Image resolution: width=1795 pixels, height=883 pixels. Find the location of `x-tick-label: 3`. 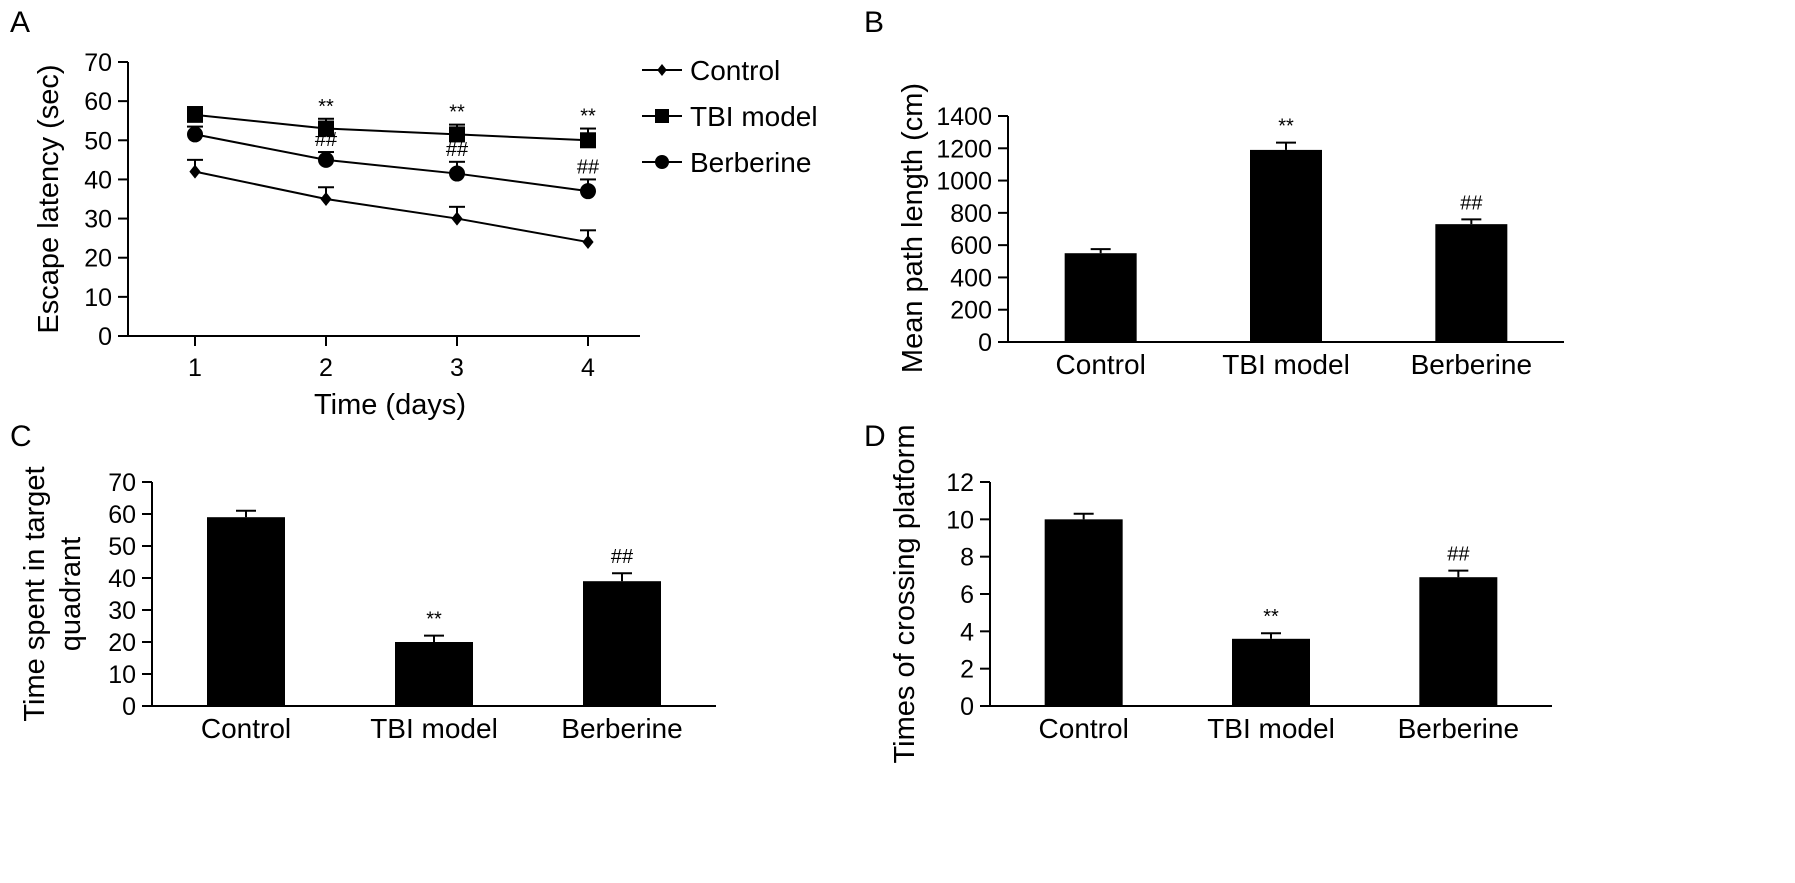

x-tick-label: 3 is located at coordinates (457, 368).